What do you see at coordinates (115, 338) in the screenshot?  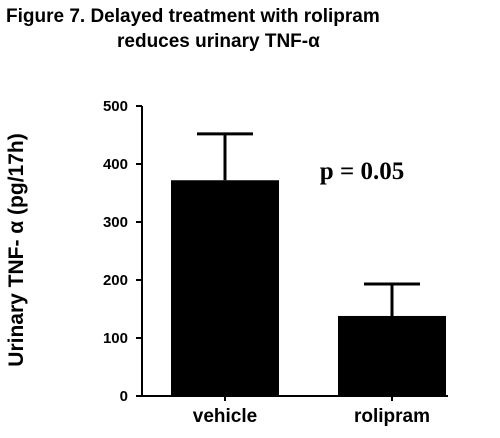 I see `y-tick-label: 100` at bounding box center [115, 338].